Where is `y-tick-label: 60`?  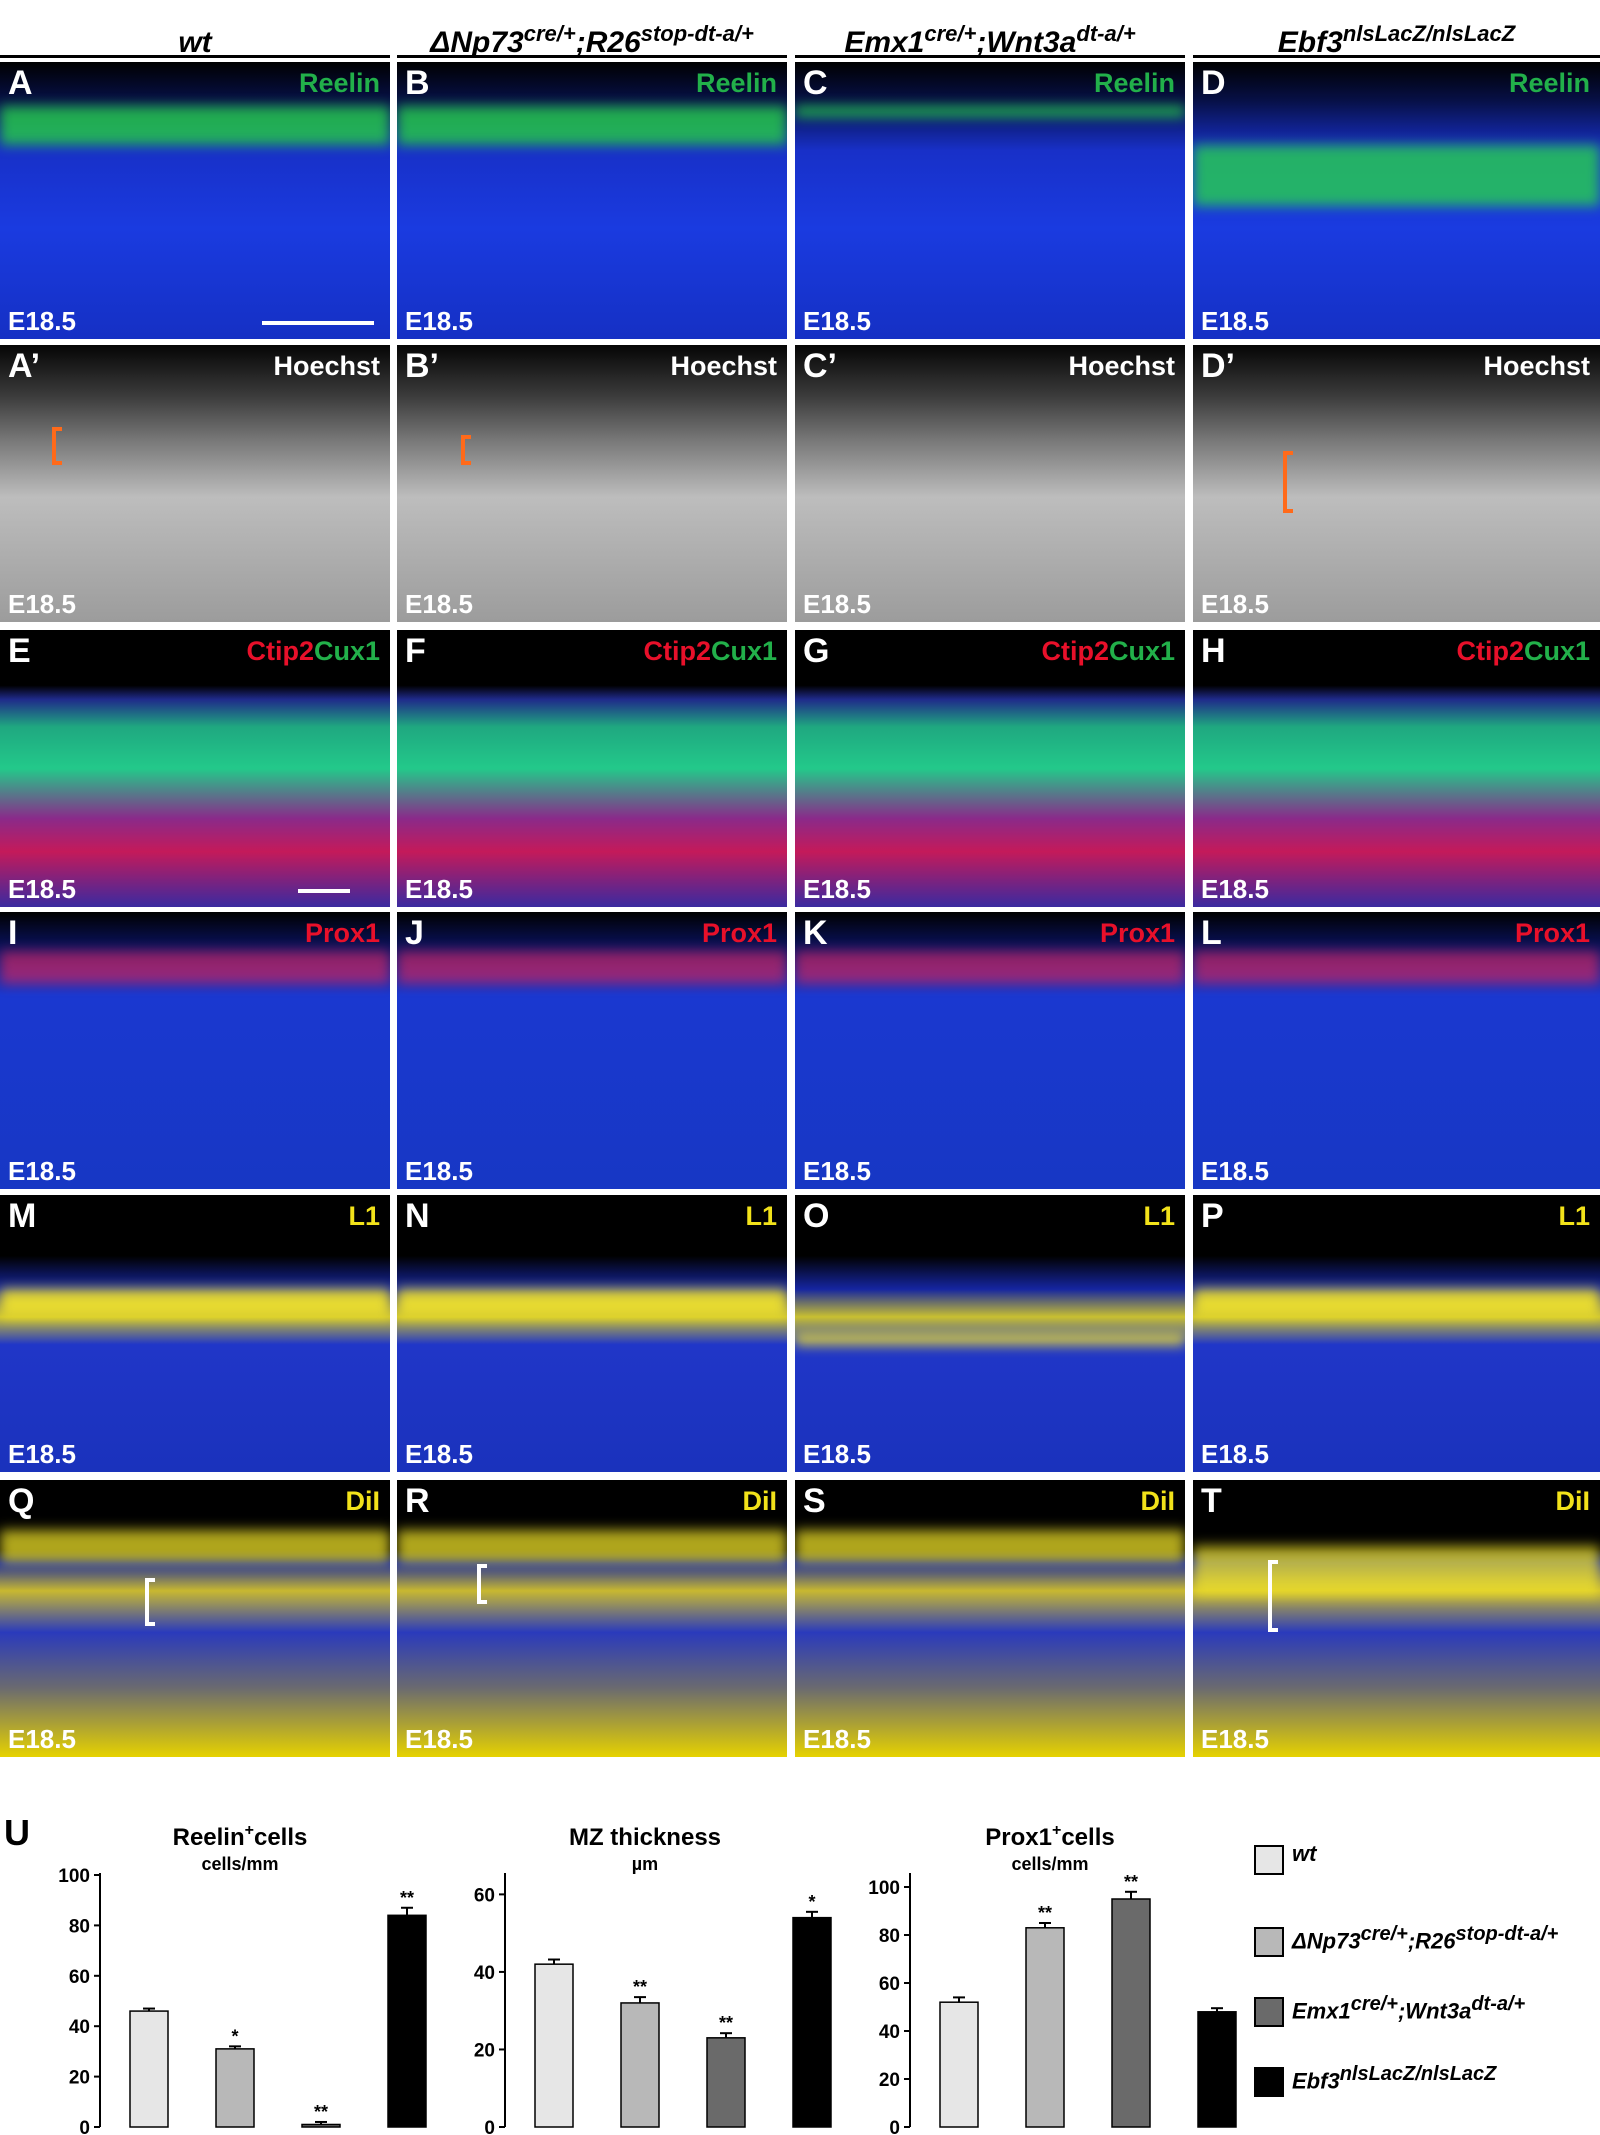 y-tick-label: 60 is located at coordinates (79, 1977).